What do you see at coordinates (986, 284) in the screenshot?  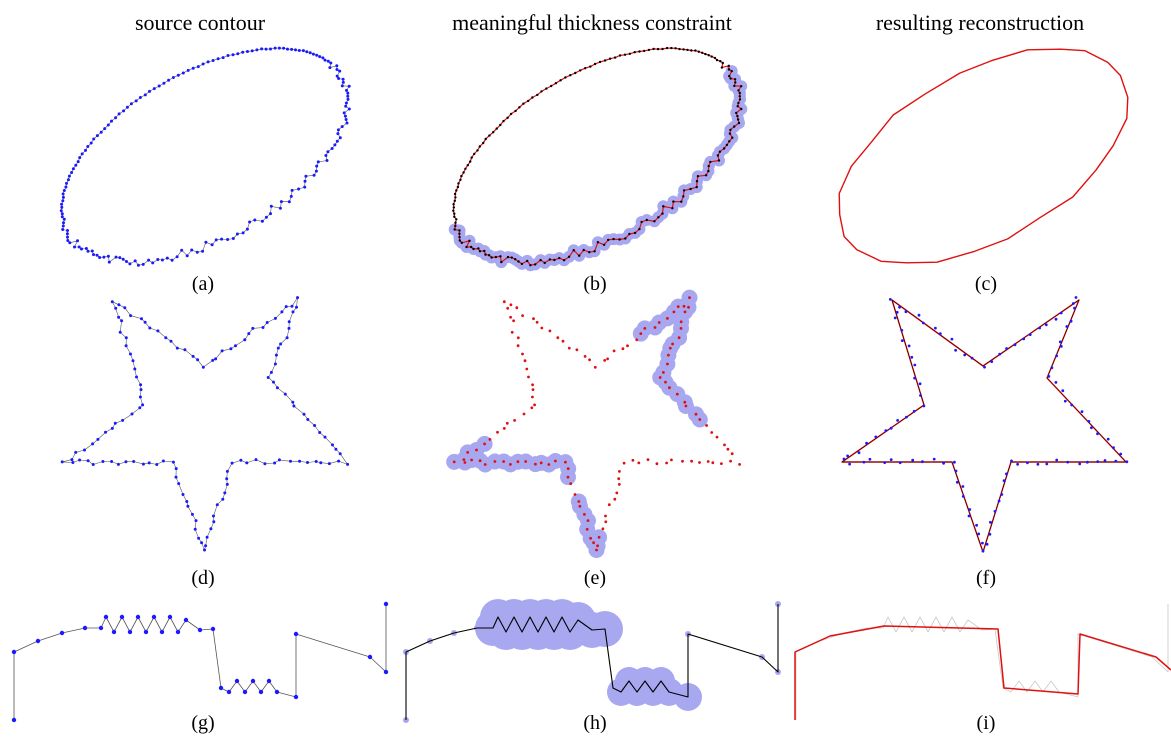 I see `caption-c: (c)` at bounding box center [986, 284].